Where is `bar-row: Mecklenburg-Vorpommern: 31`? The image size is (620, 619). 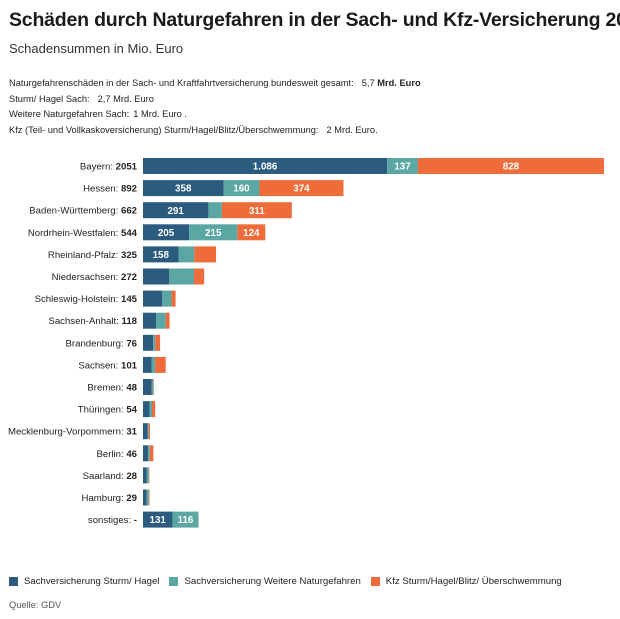 bar-row: Mecklenburg-Vorpommern: 31 is located at coordinates (79, 431).